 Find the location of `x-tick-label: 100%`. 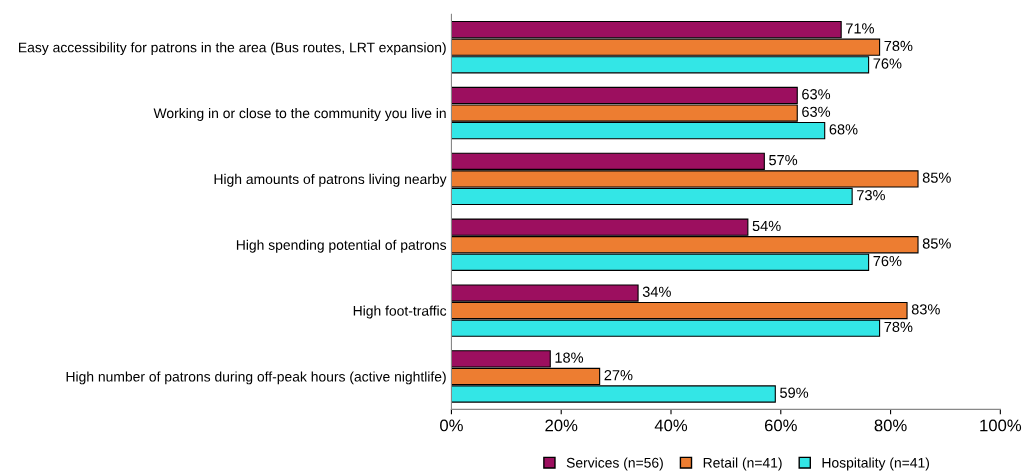

x-tick-label: 100% is located at coordinates (1001, 425).